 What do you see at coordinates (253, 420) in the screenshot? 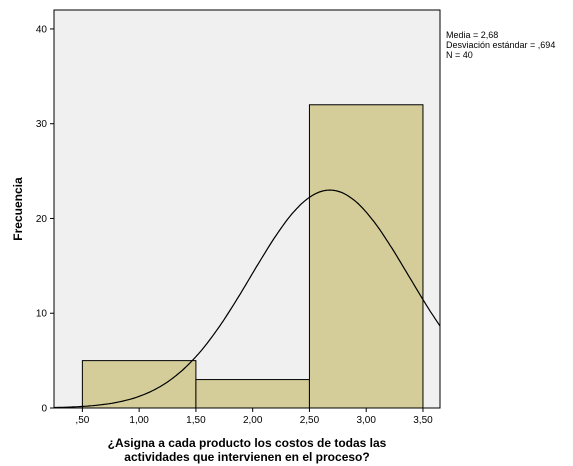
I see `x-tick-label-4: 2,00` at bounding box center [253, 420].